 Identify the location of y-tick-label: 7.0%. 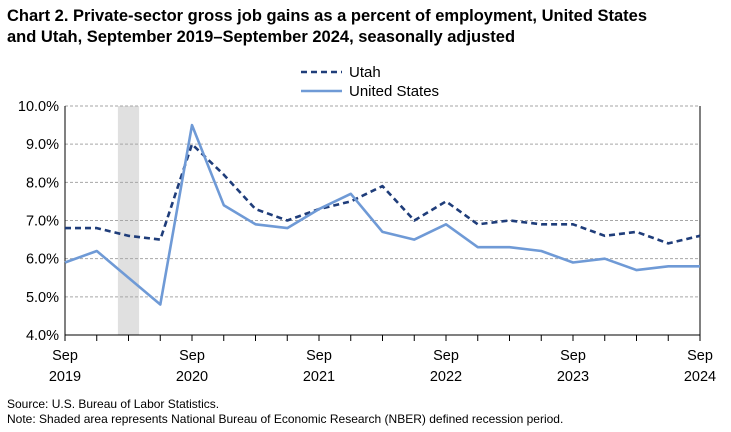
(42, 222).